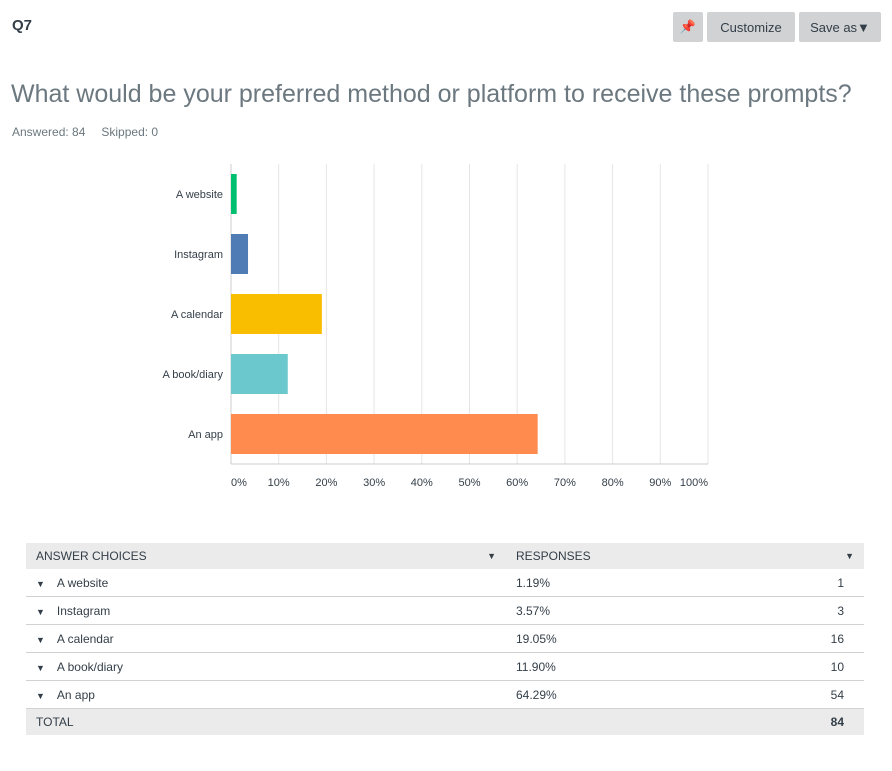  I want to click on table-row: ▼ A book/diary 11.90% 10, so click(445, 666).